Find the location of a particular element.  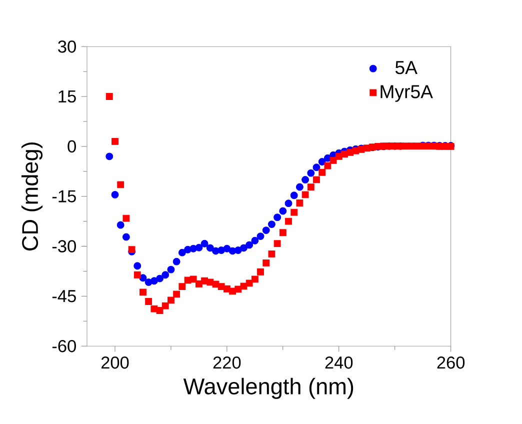

legend-label: Myr5A is located at coordinates (406, 93).